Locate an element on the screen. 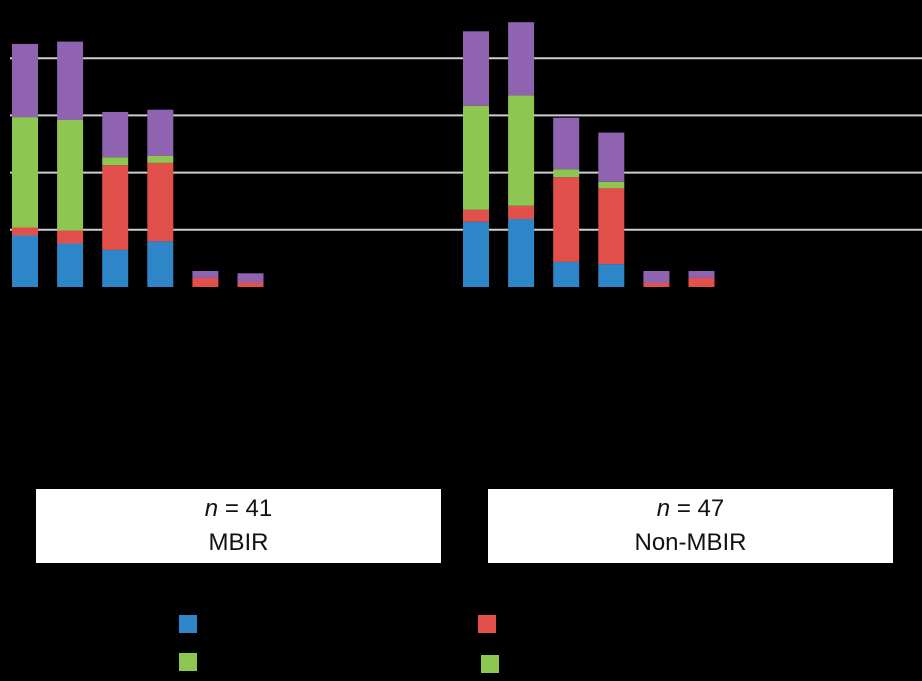  group-n-label: n = 47 is located at coordinates (690, 509).